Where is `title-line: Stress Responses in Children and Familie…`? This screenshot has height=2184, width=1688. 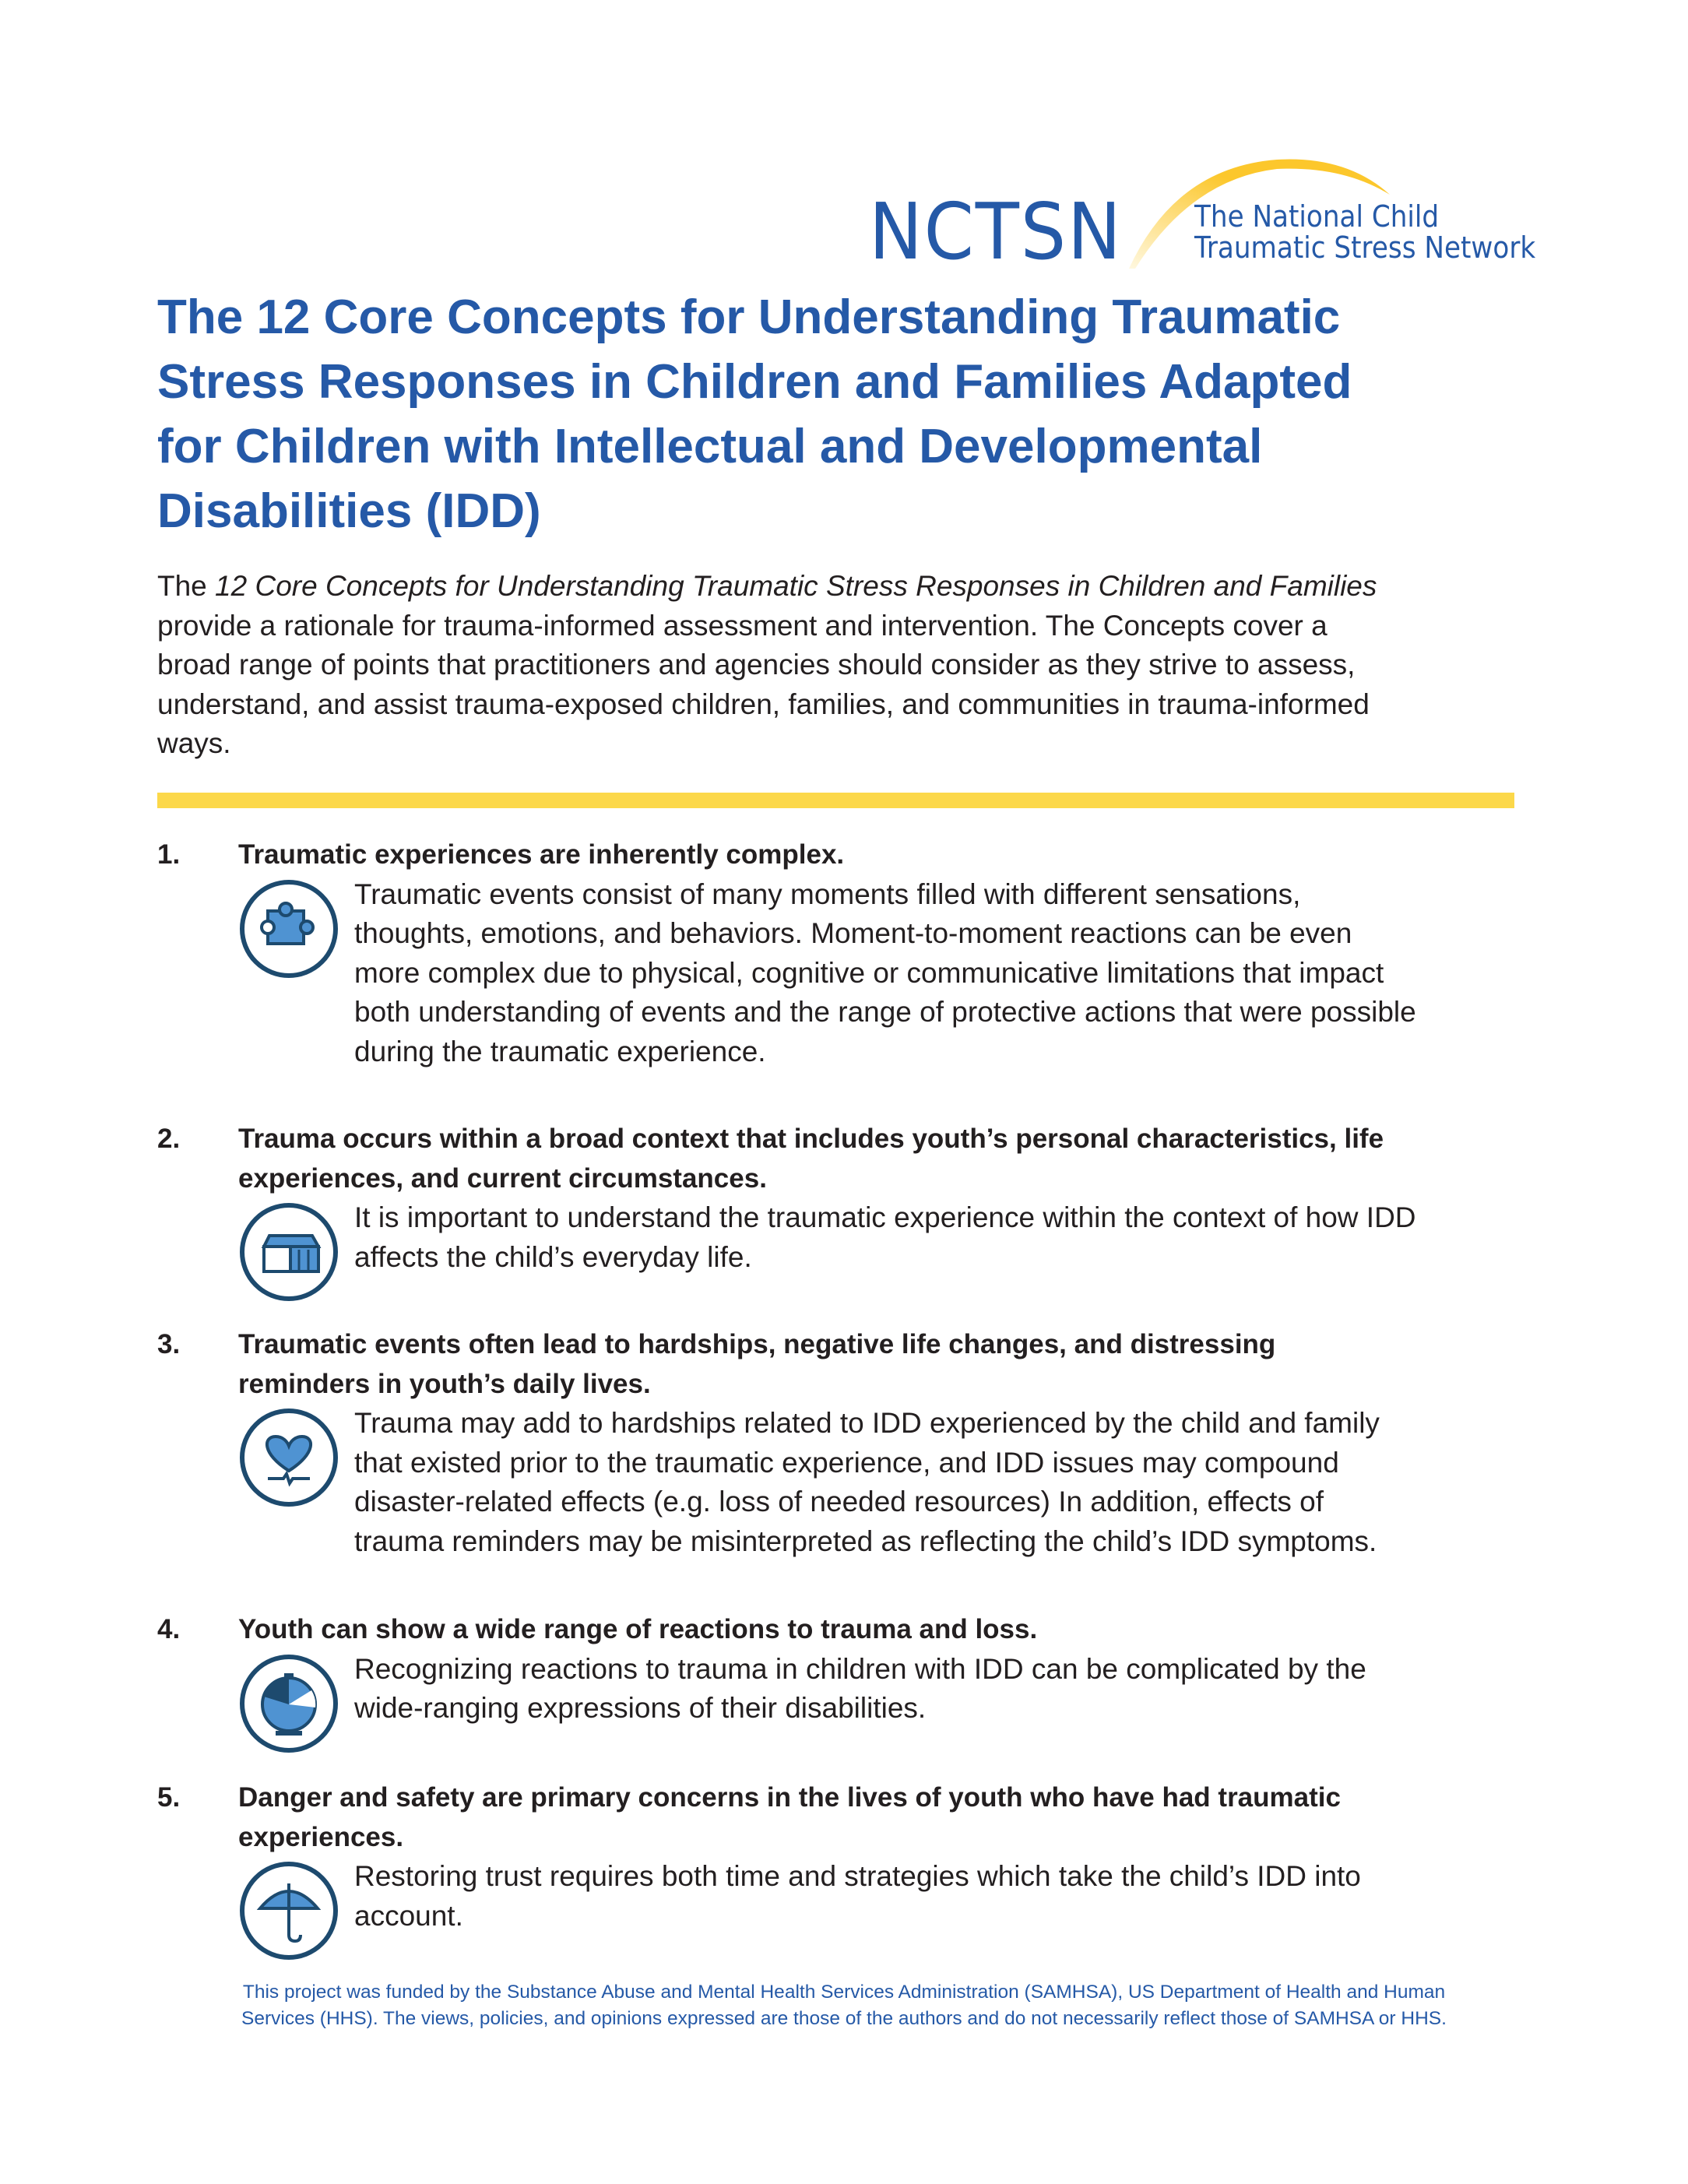 title-line: Stress Responses in Children and Familie… is located at coordinates (754, 382).